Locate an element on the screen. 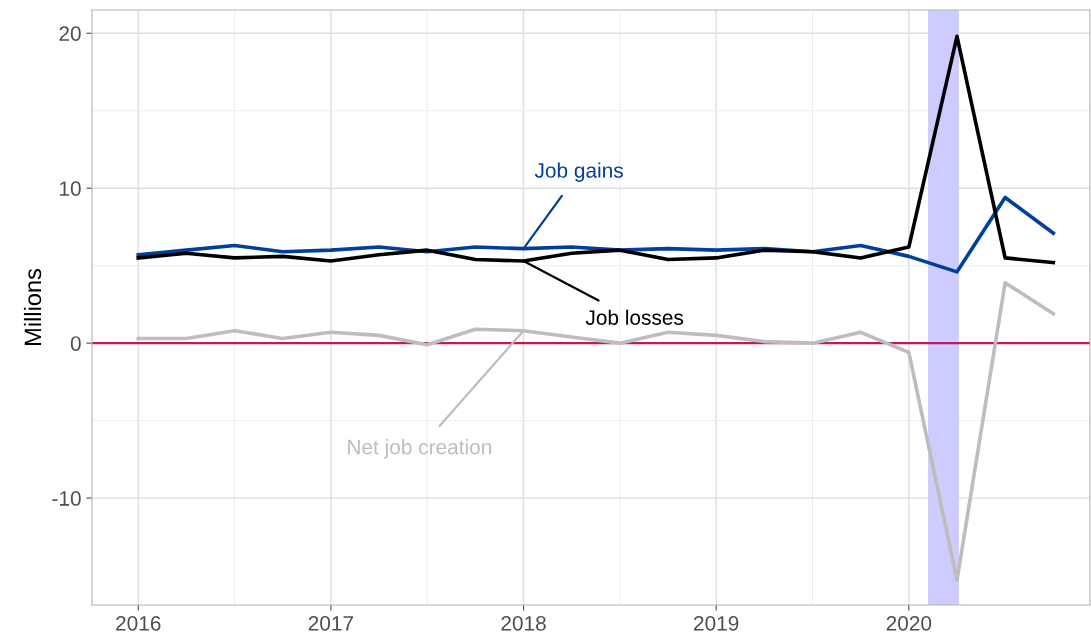 This screenshot has height=641, width=1091. text: Job losses is located at coordinates (634, 317).